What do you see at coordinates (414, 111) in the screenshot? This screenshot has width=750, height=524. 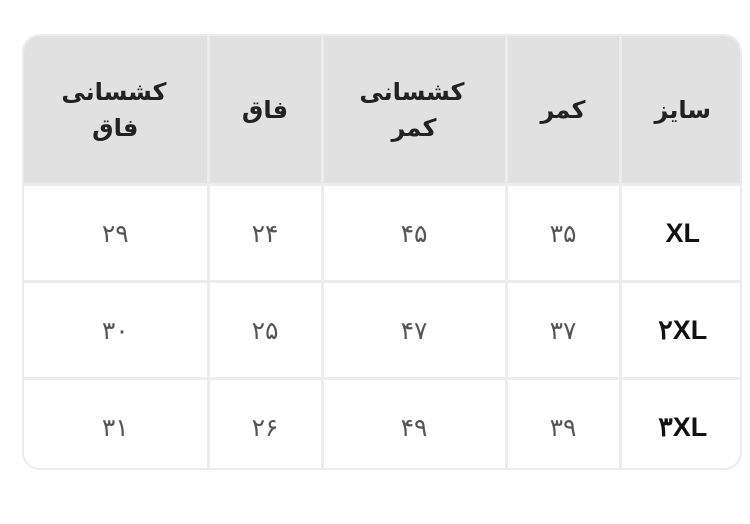 I see `header-waist-stretch: کشسانی کمر` at bounding box center [414, 111].